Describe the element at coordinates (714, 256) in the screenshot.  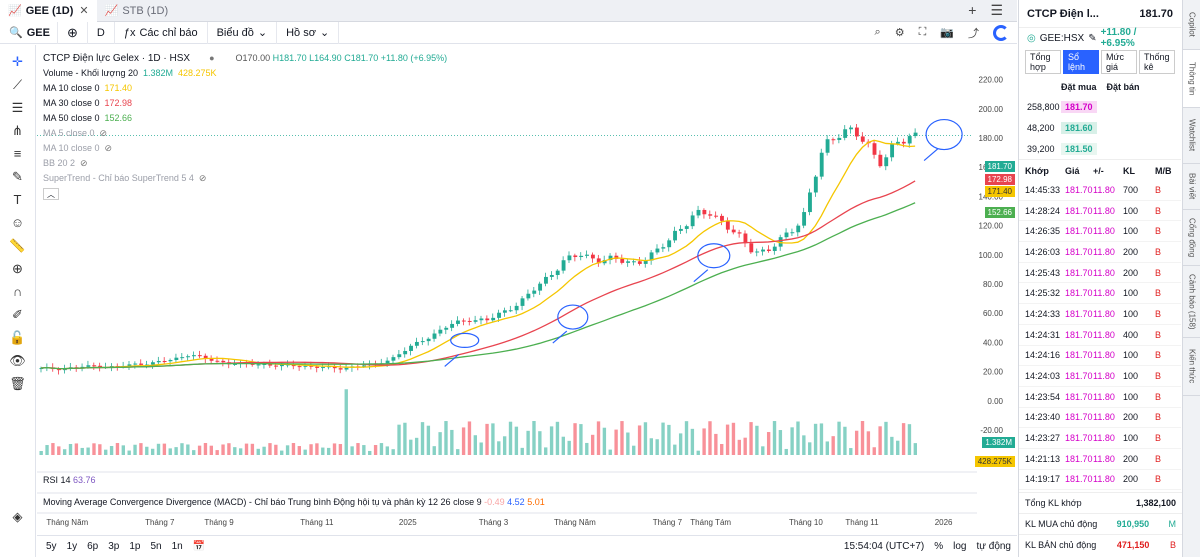
I see `annotation-circle` at that location.